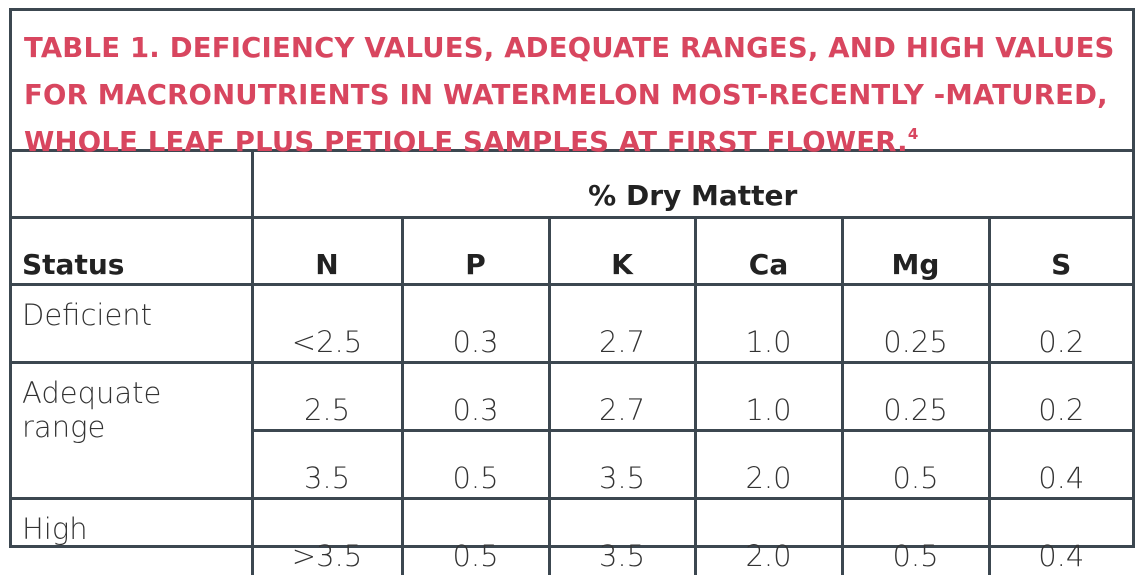 This screenshot has width=1141, height=575. Describe the element at coordinates (132, 431) in the screenshot. I see `status-cell: Adequate range` at that location.